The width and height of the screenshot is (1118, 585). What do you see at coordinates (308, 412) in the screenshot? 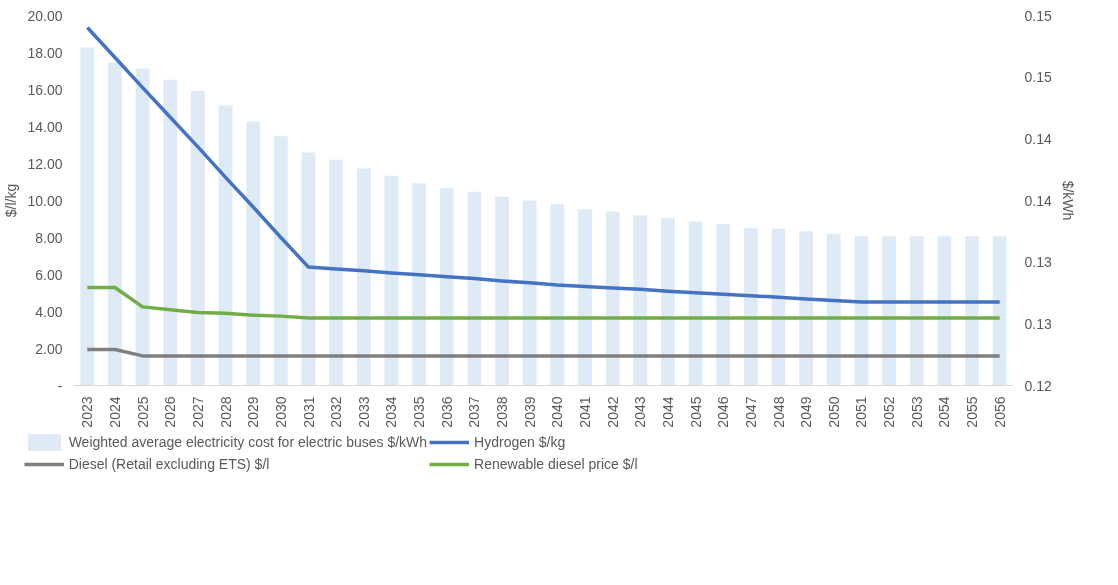
I see `x-tick-label: 2031` at bounding box center [308, 412].